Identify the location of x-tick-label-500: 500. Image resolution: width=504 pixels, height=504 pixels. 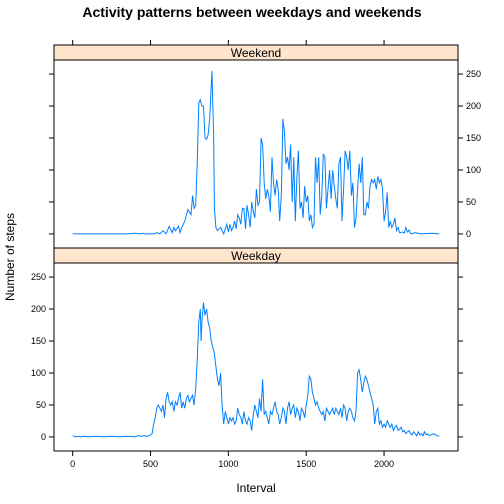
(150, 464).